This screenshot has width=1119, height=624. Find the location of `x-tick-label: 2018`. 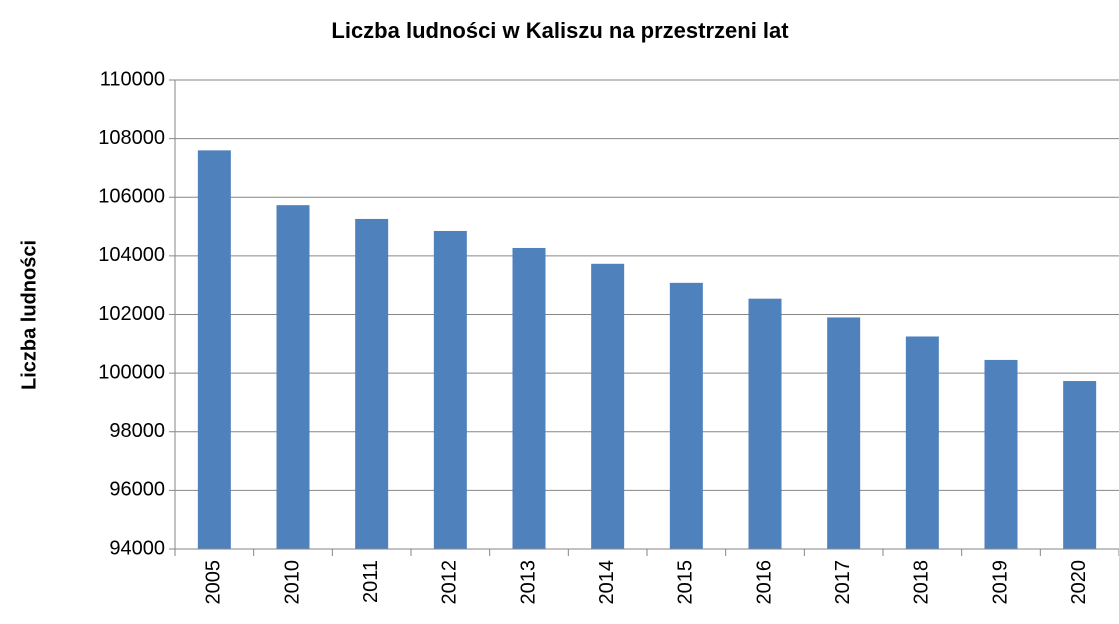

x-tick-label: 2018 is located at coordinates (922, 582).